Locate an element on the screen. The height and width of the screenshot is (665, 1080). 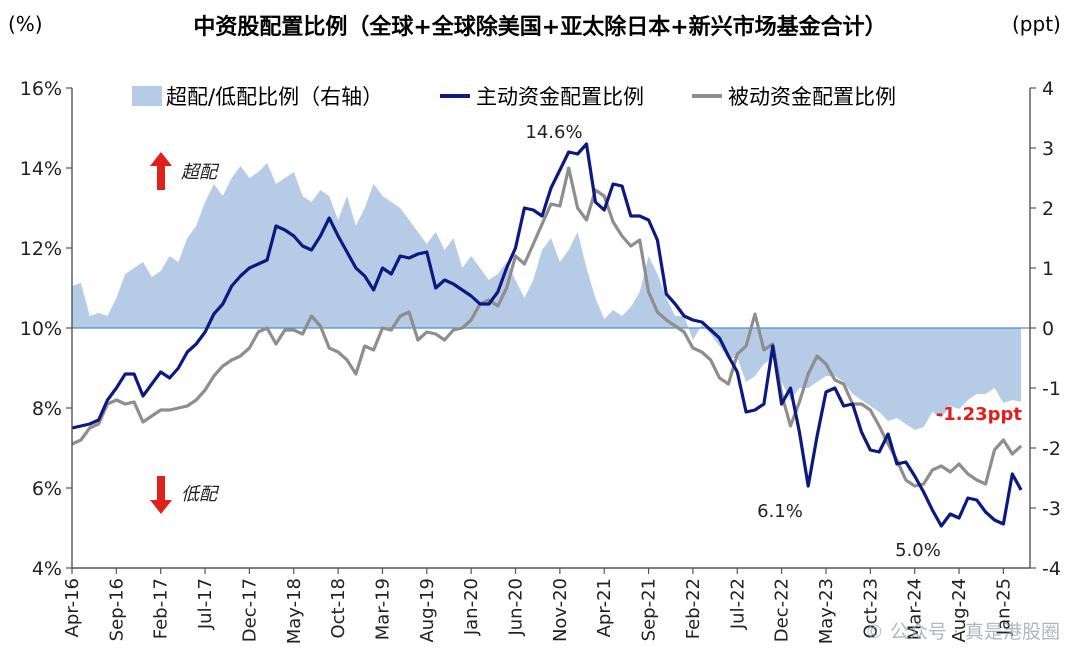
left-axis-tick-labels: 4% 6% 8% 10% 12% 14% 16% is located at coordinates (41, 329).